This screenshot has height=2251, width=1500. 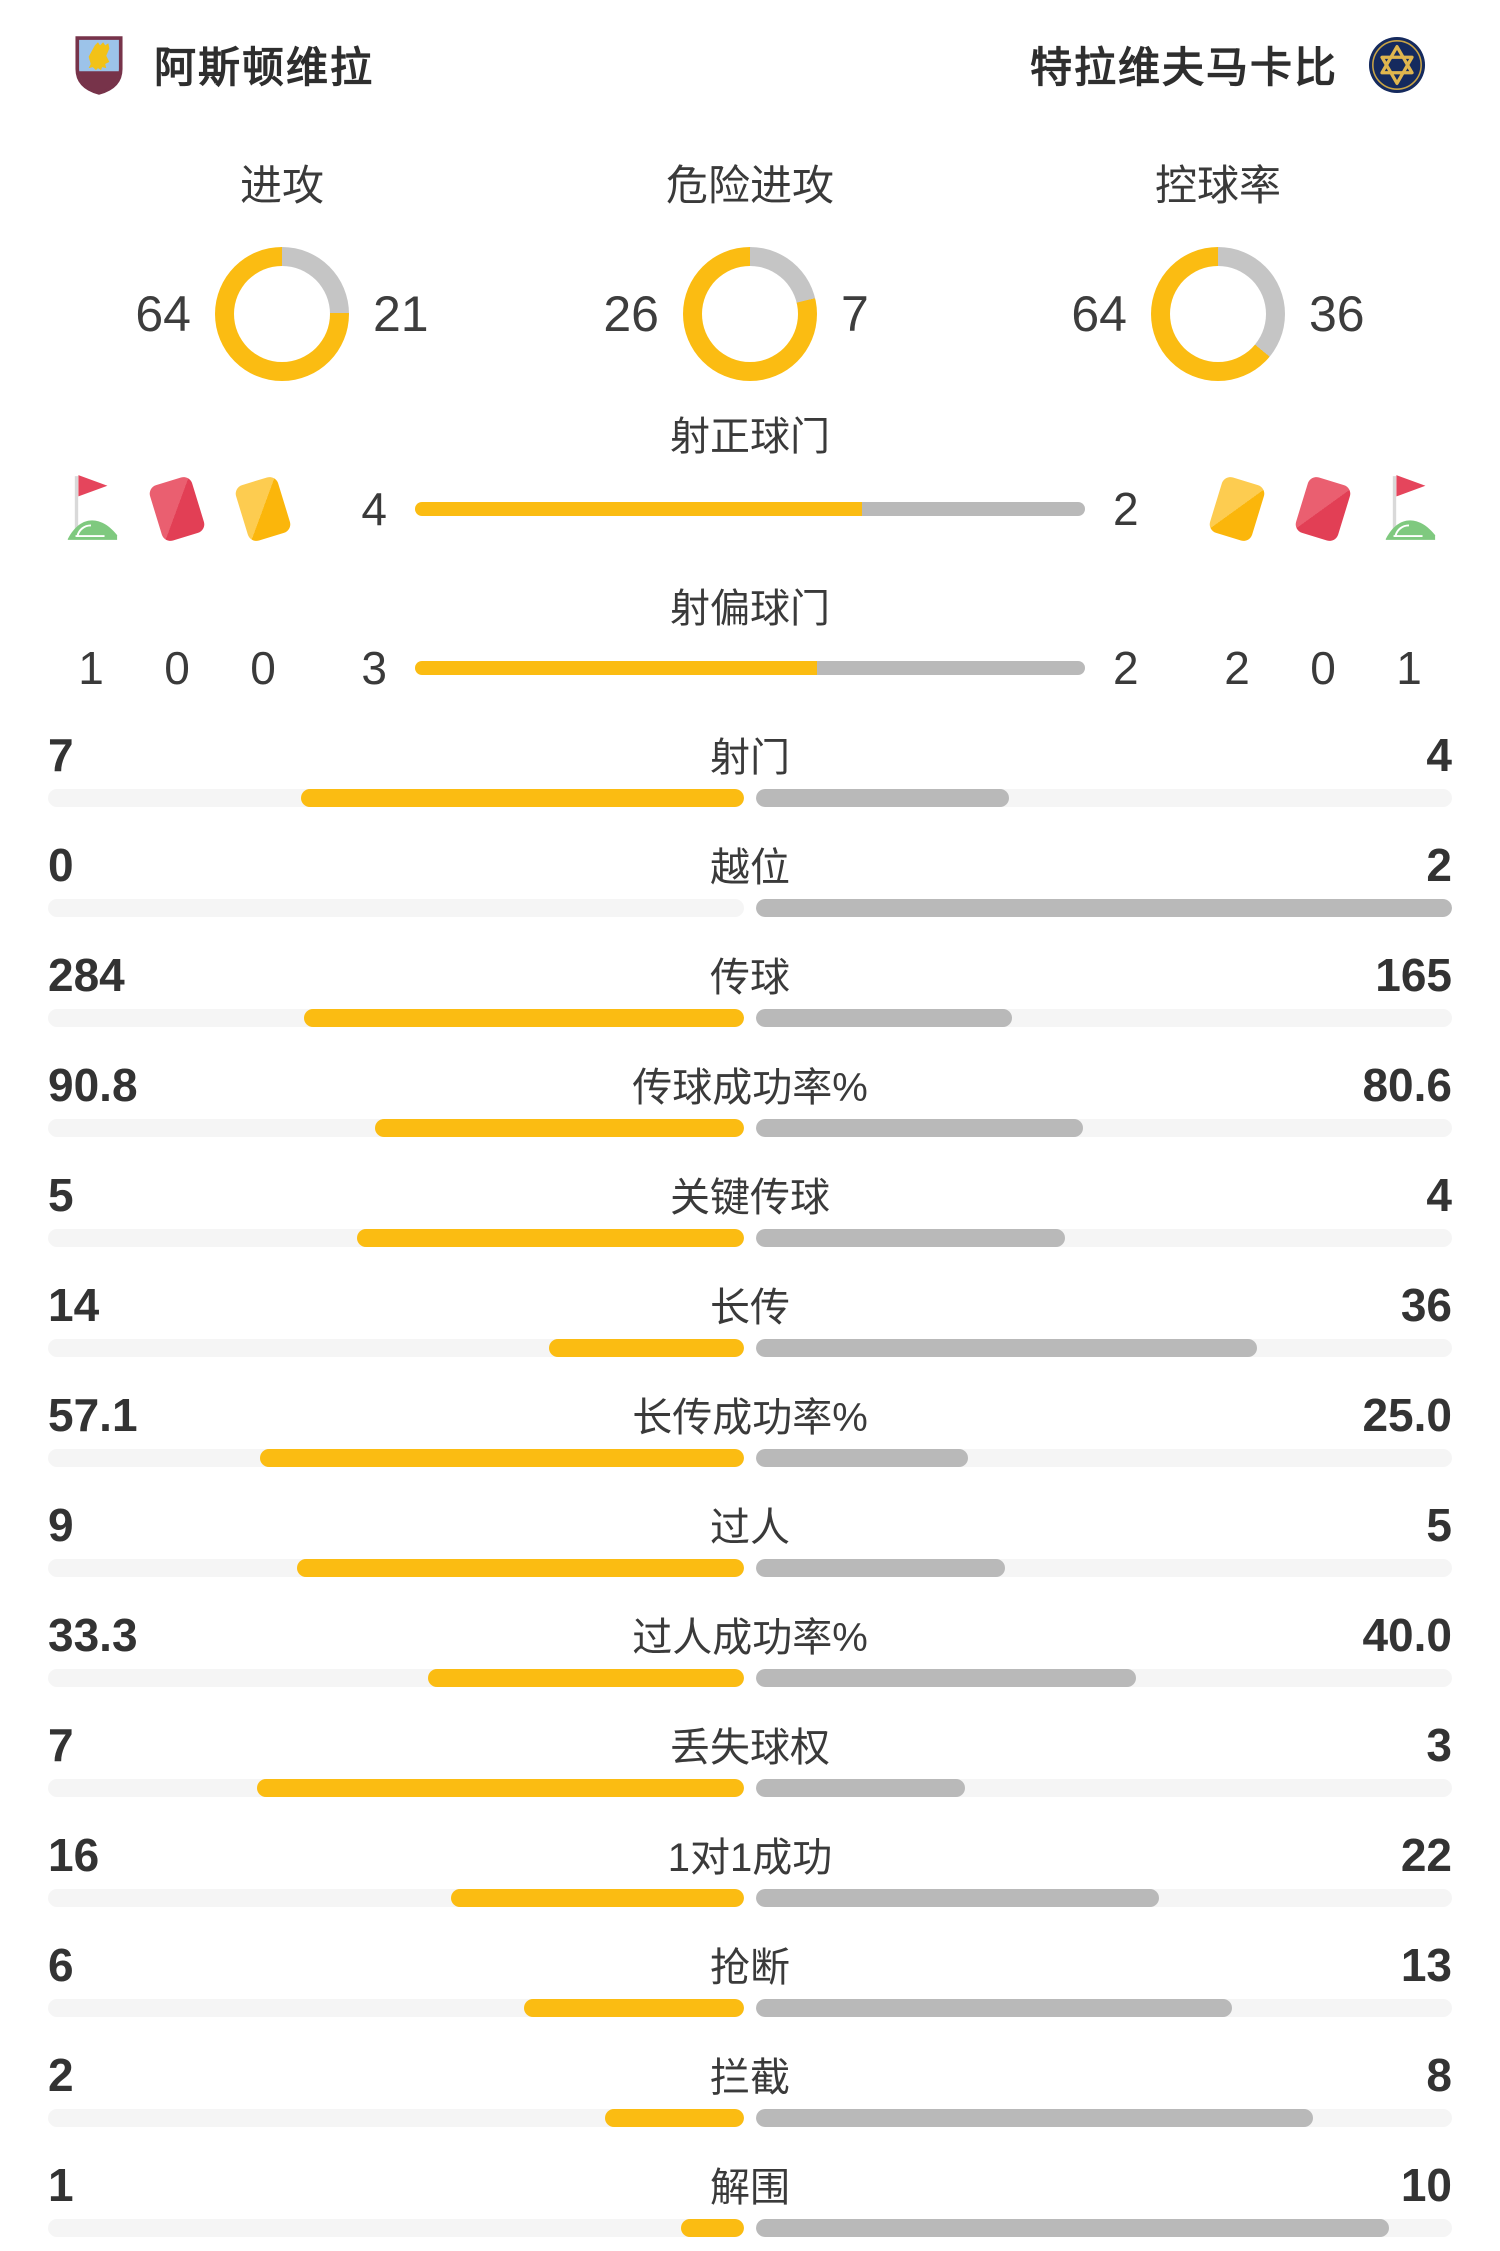 What do you see at coordinates (1126, 509) in the screenshot?
I see `shots-on-target-away-value: 2` at bounding box center [1126, 509].